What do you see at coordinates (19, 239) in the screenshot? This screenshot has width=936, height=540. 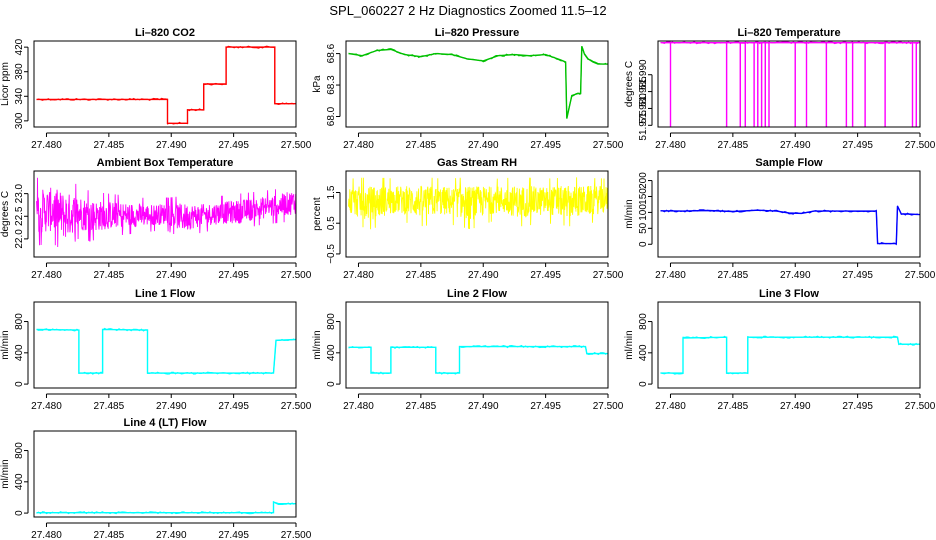 I see `y-tick-label: 22.0` at bounding box center [19, 239].